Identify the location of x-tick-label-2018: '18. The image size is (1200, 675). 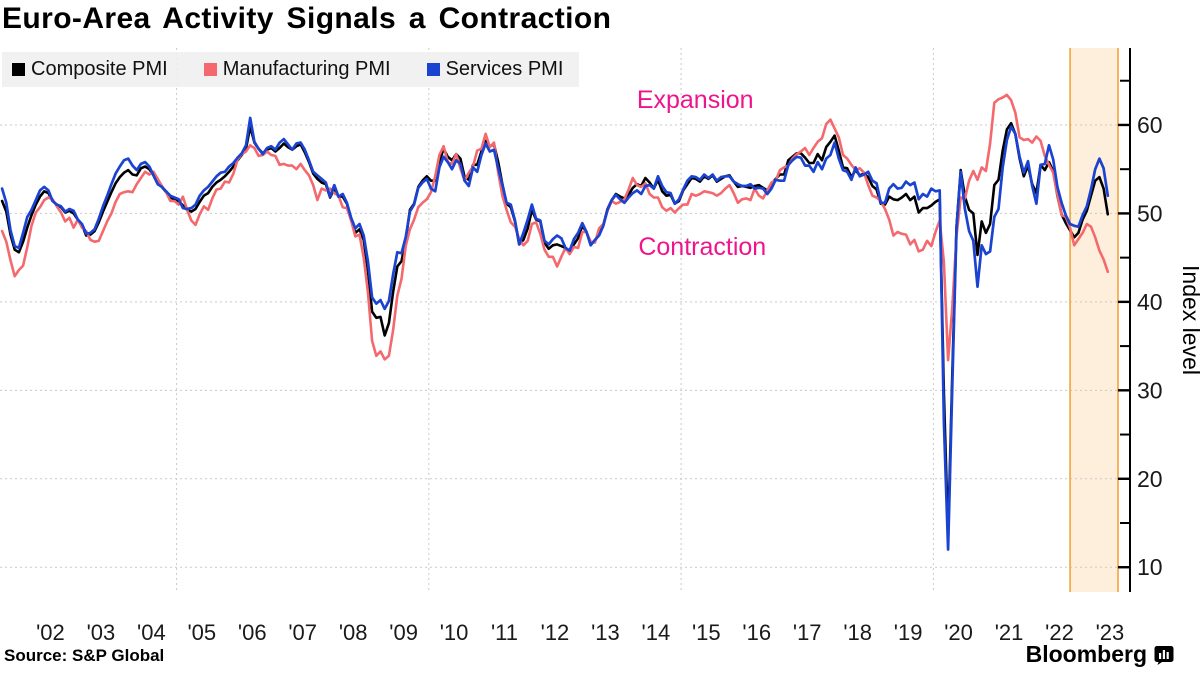
(857, 632).